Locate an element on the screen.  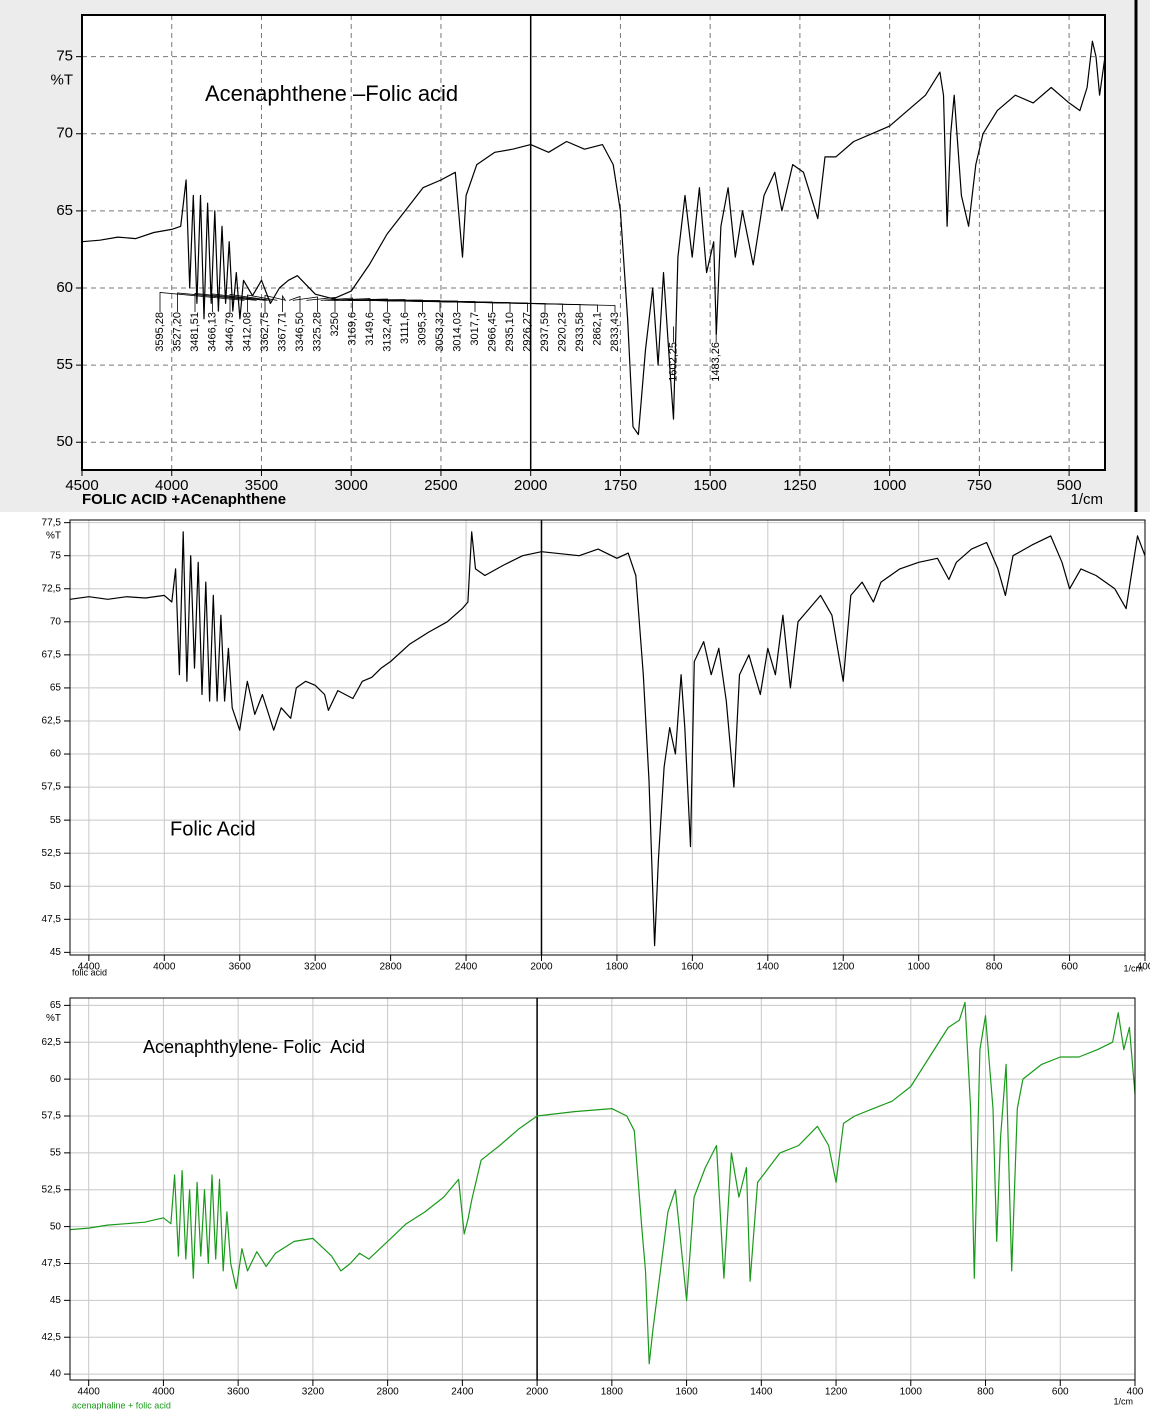
peak-label: 2920,23 is located at coordinates (562, 332).